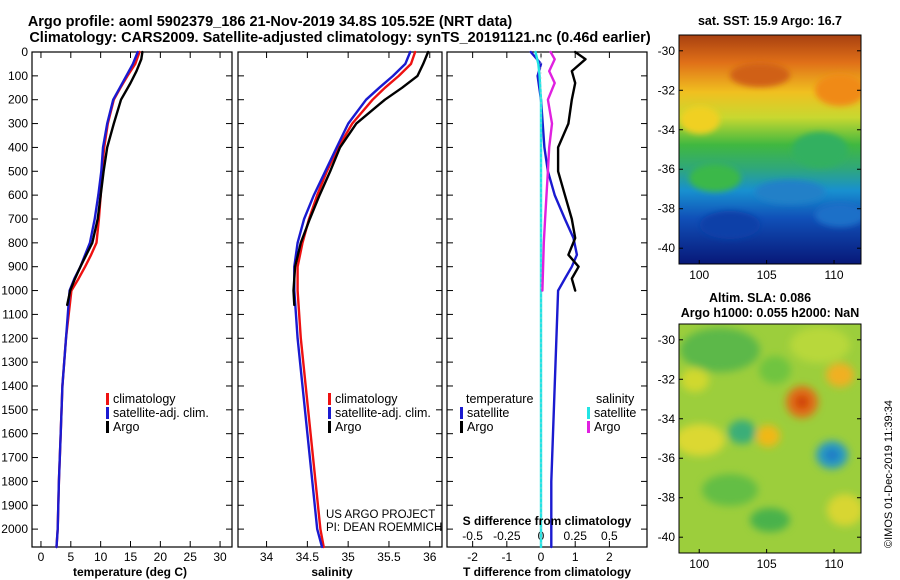  I want to click on x-tick-label: 30, so click(220, 557).